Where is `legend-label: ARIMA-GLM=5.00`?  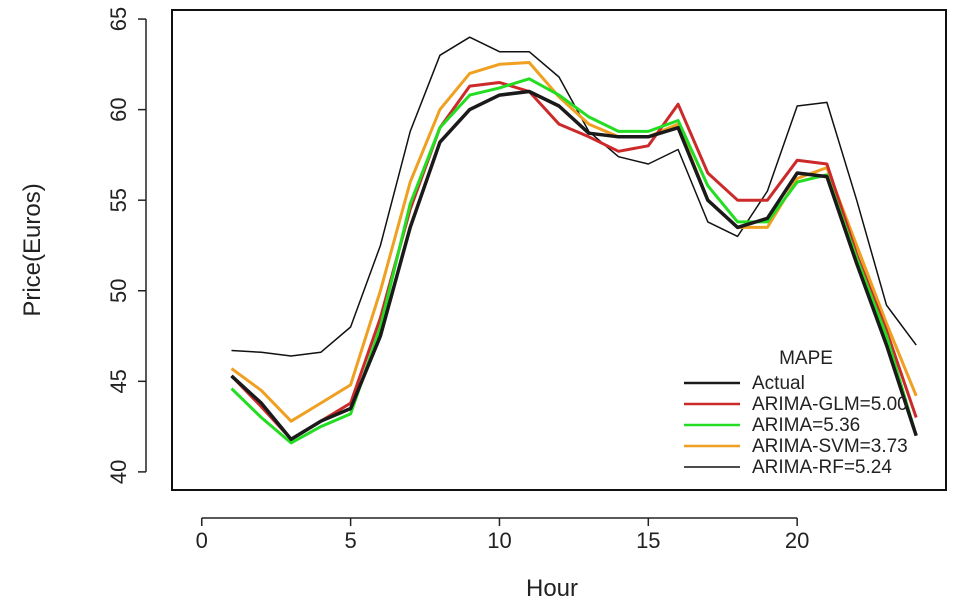 legend-label: ARIMA-GLM=5.00 is located at coordinates (830, 404).